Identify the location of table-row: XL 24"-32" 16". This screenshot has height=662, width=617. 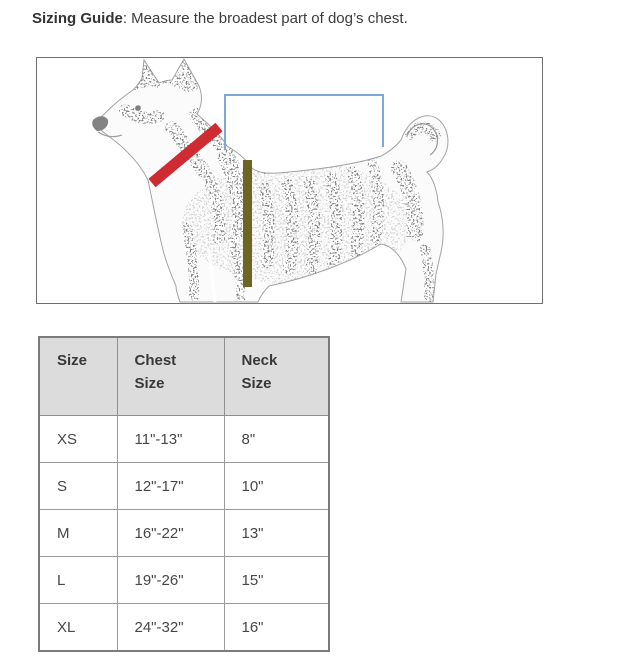
(184, 627).